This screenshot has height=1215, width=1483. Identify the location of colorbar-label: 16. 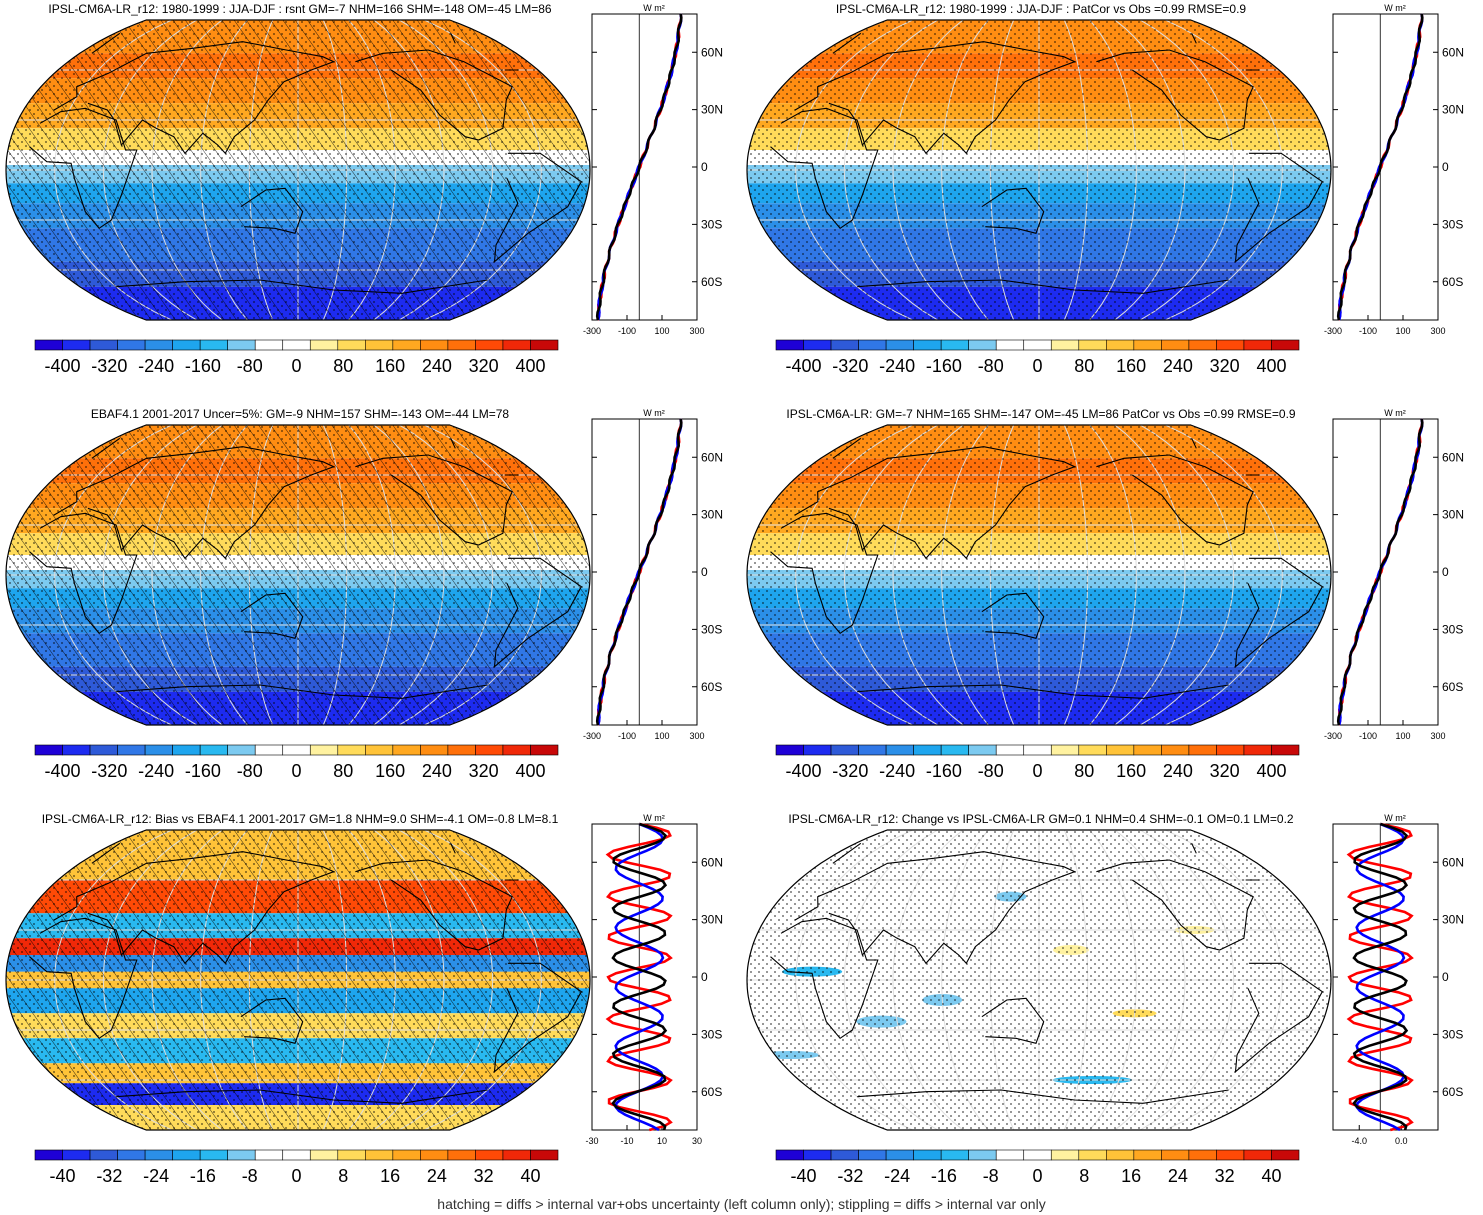
(1131, 1176).